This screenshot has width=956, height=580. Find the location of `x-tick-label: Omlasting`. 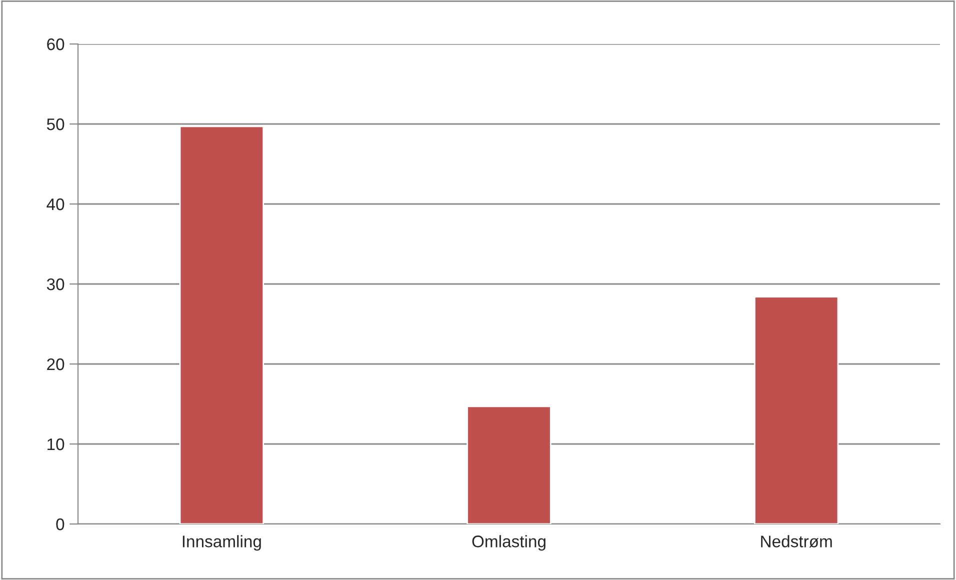

x-tick-label: Omlasting is located at coordinates (509, 543).